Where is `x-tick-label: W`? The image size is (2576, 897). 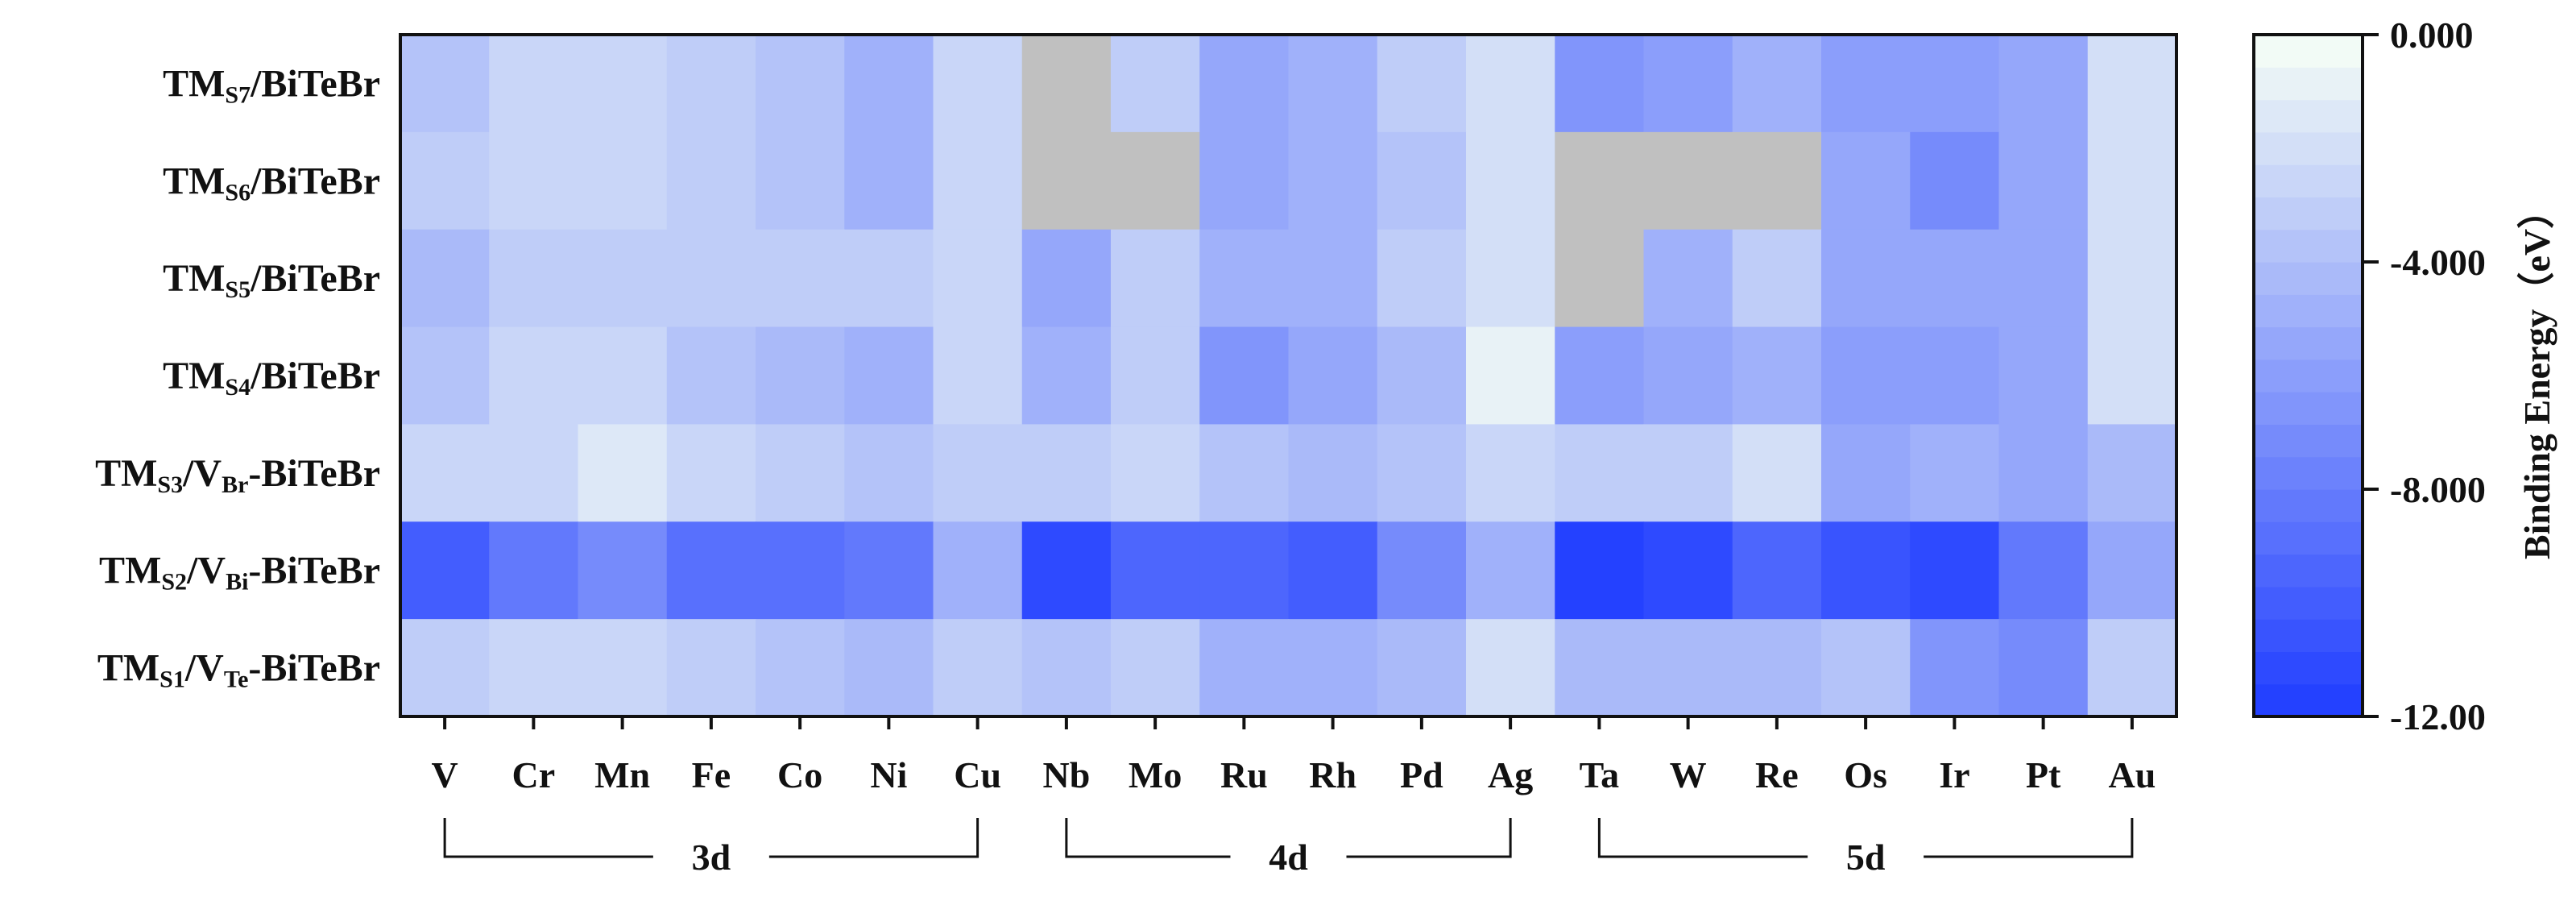 x-tick-label: W is located at coordinates (1688, 774).